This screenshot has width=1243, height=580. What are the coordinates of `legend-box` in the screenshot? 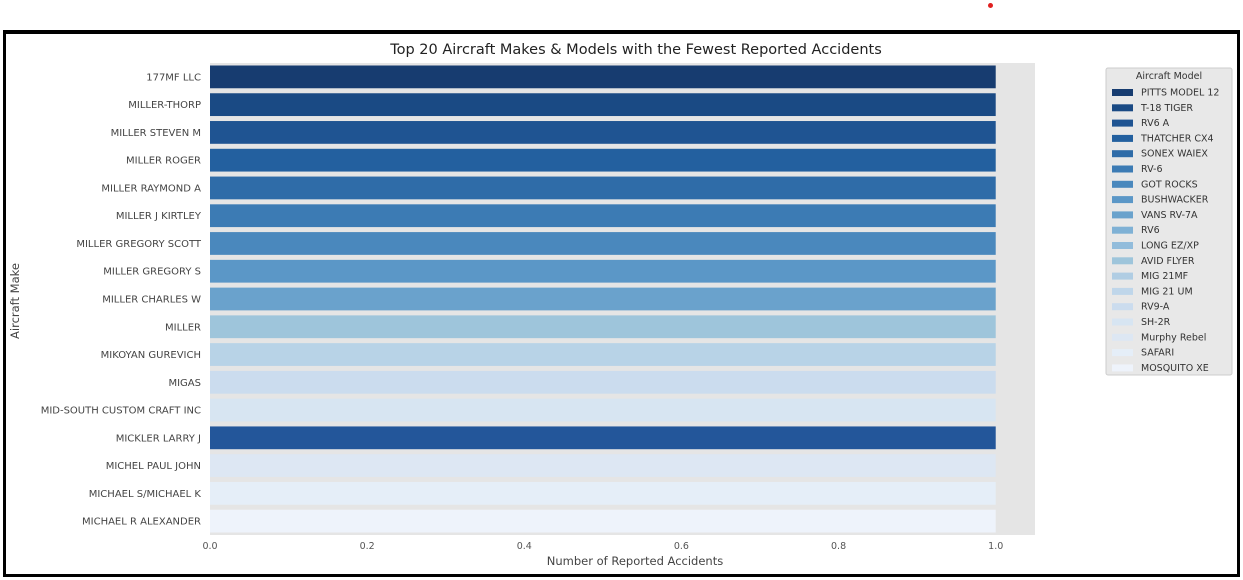 It's located at (1169, 221).